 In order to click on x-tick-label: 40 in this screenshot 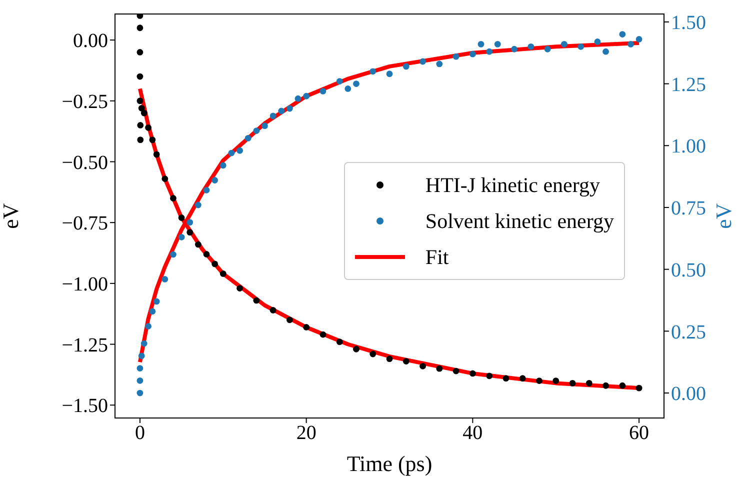, I will do `click(472, 433)`.